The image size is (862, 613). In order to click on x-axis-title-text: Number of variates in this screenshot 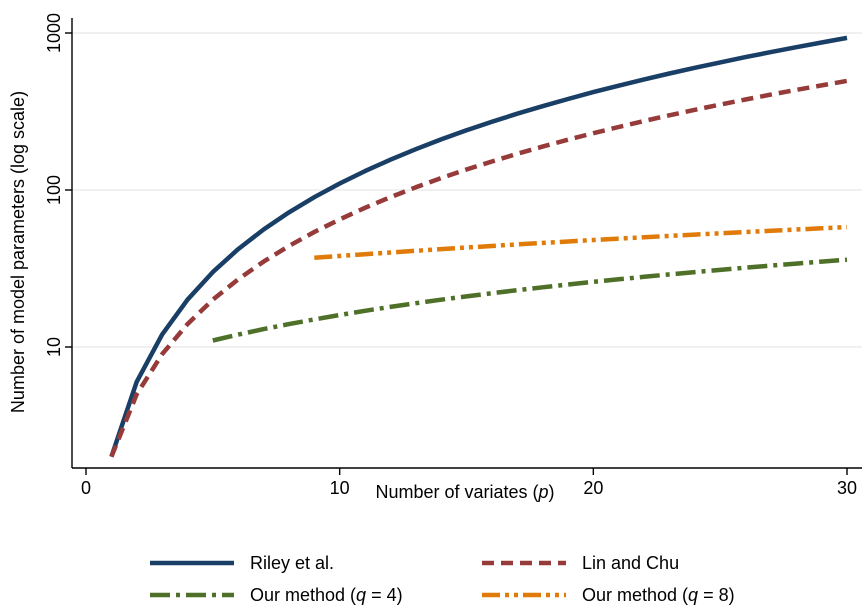, I will do `click(451, 492)`.